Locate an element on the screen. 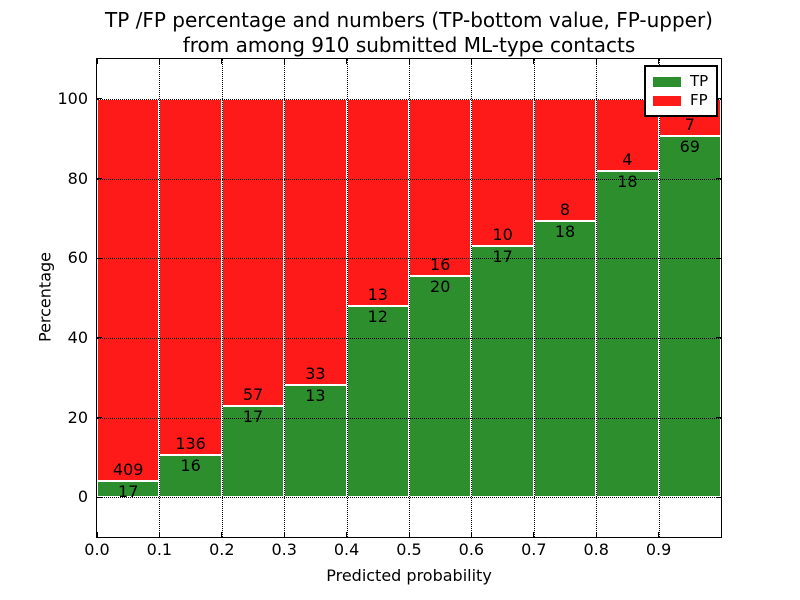  fp-count-label: 13 is located at coordinates (377, 294).